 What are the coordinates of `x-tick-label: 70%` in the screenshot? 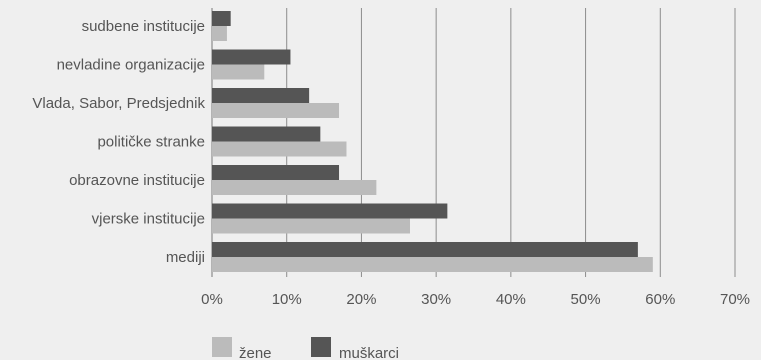 It's located at (735, 299).